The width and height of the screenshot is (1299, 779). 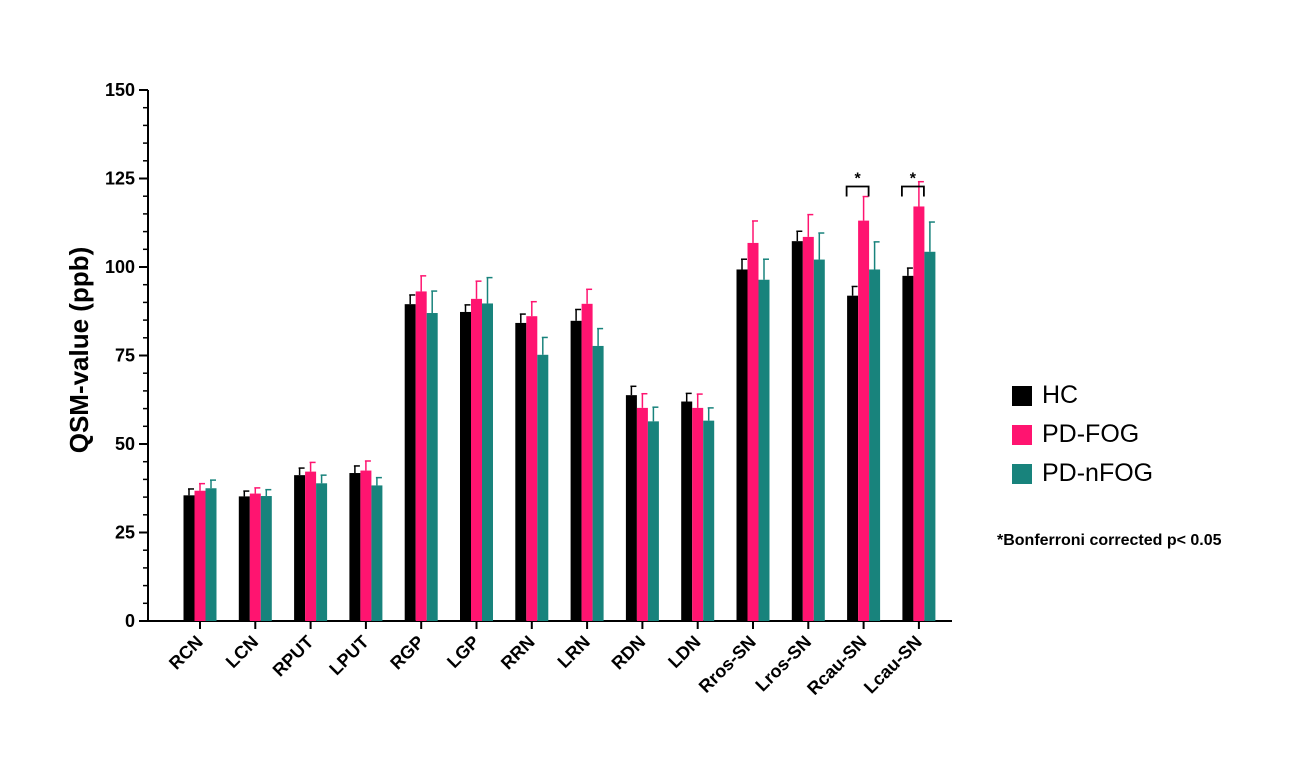 I want to click on y-tick-label: 150, so click(x=120, y=90).